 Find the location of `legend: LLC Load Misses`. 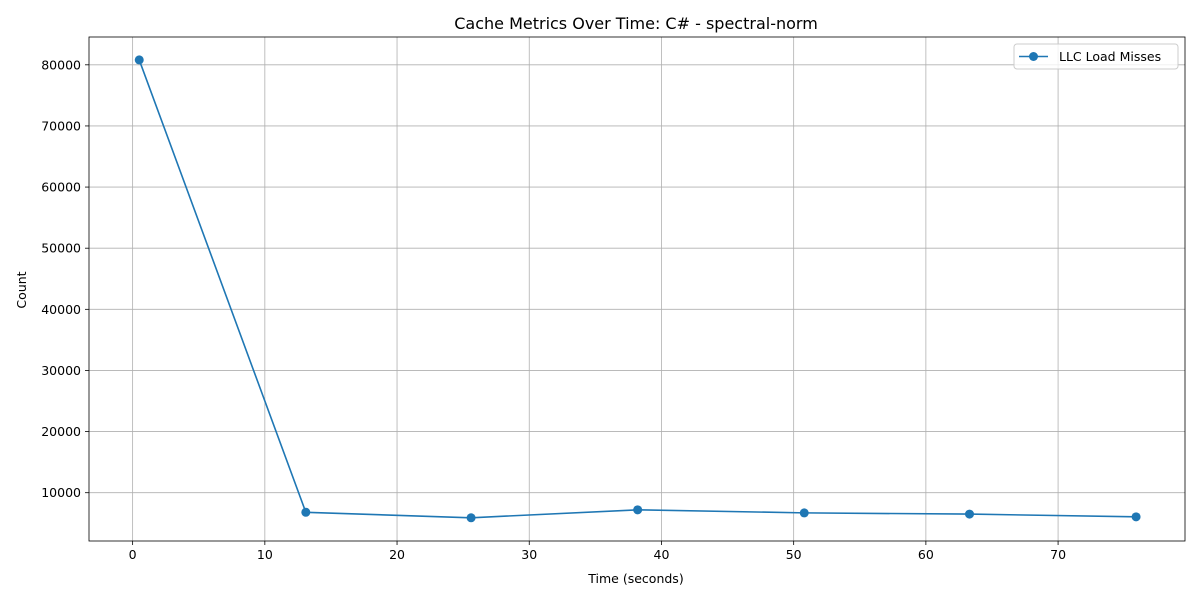

legend: LLC Load Misses is located at coordinates (1096, 56).